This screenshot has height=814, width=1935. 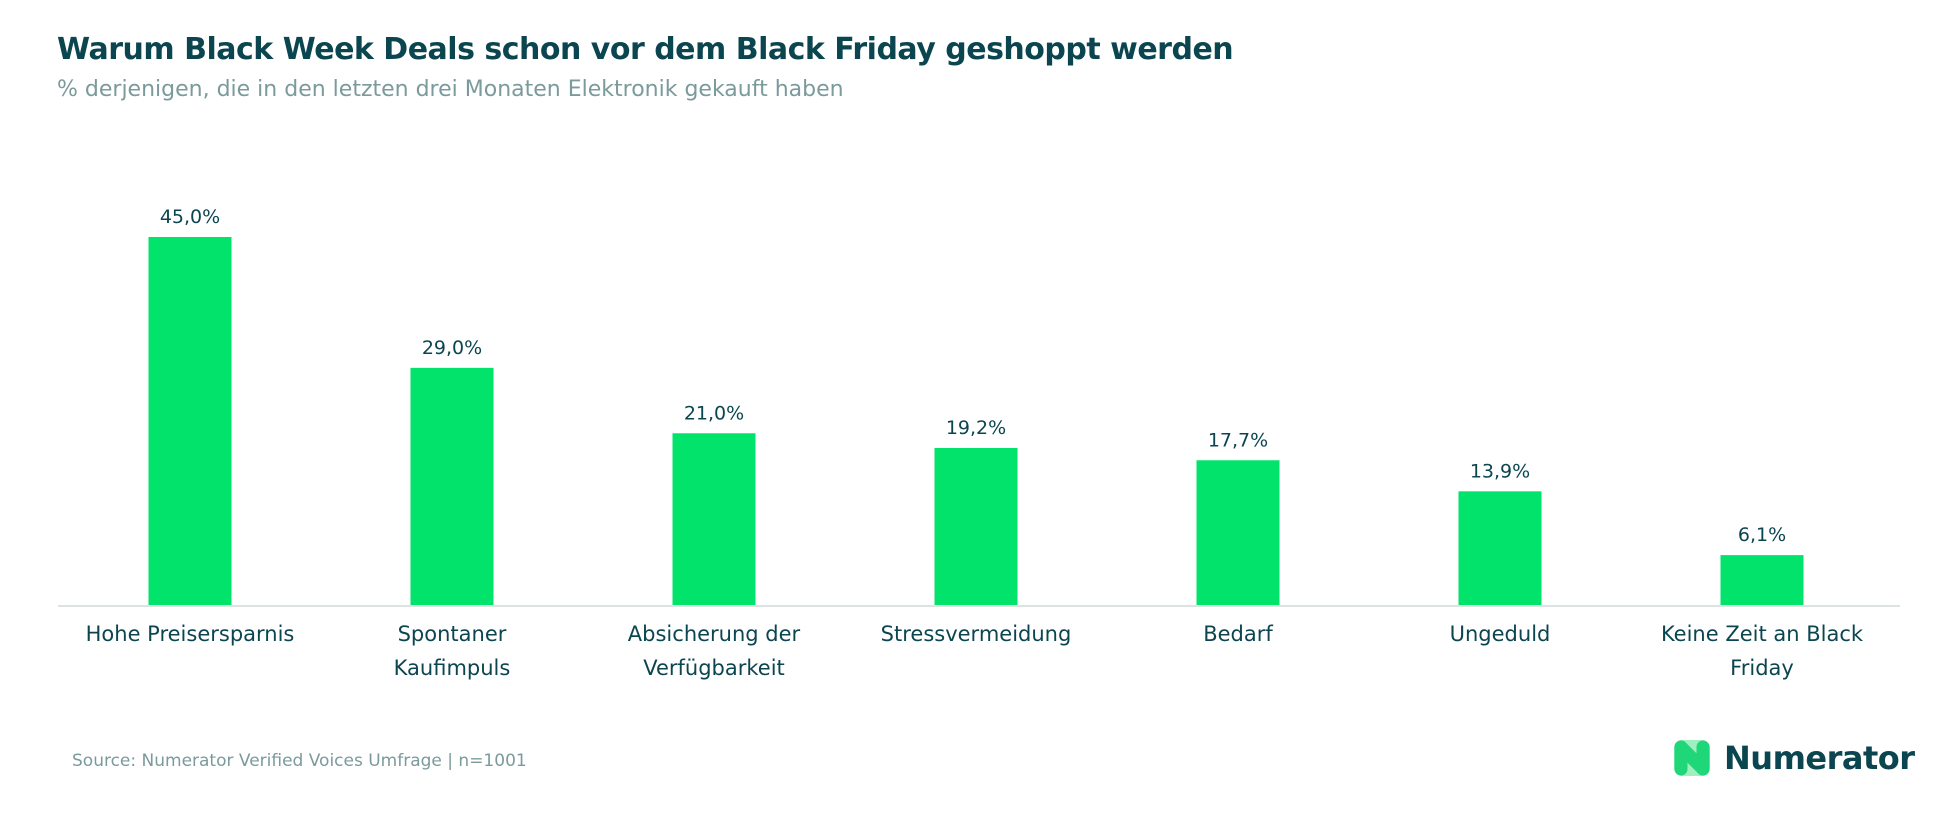 What do you see at coordinates (1762, 535) in the screenshot?
I see `data-label: 6,1%` at bounding box center [1762, 535].